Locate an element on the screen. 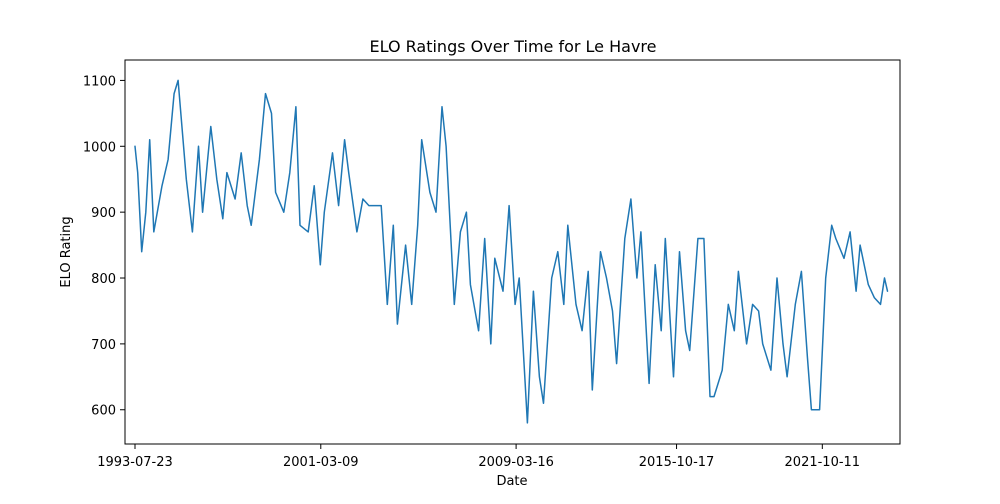 The image size is (1000, 504). x-tick-label: 1993-07-23 is located at coordinates (135, 462).